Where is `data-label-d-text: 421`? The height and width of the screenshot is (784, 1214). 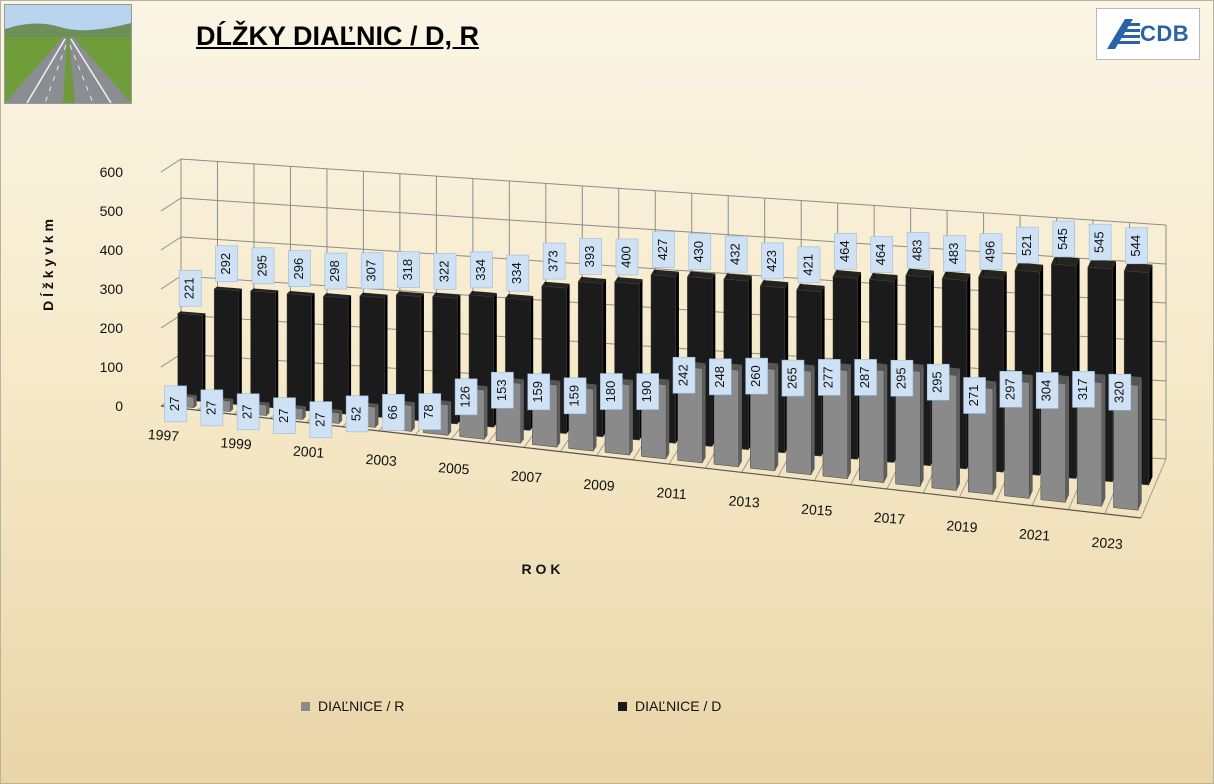
data-label-d-text: 421 is located at coordinates (807, 265).